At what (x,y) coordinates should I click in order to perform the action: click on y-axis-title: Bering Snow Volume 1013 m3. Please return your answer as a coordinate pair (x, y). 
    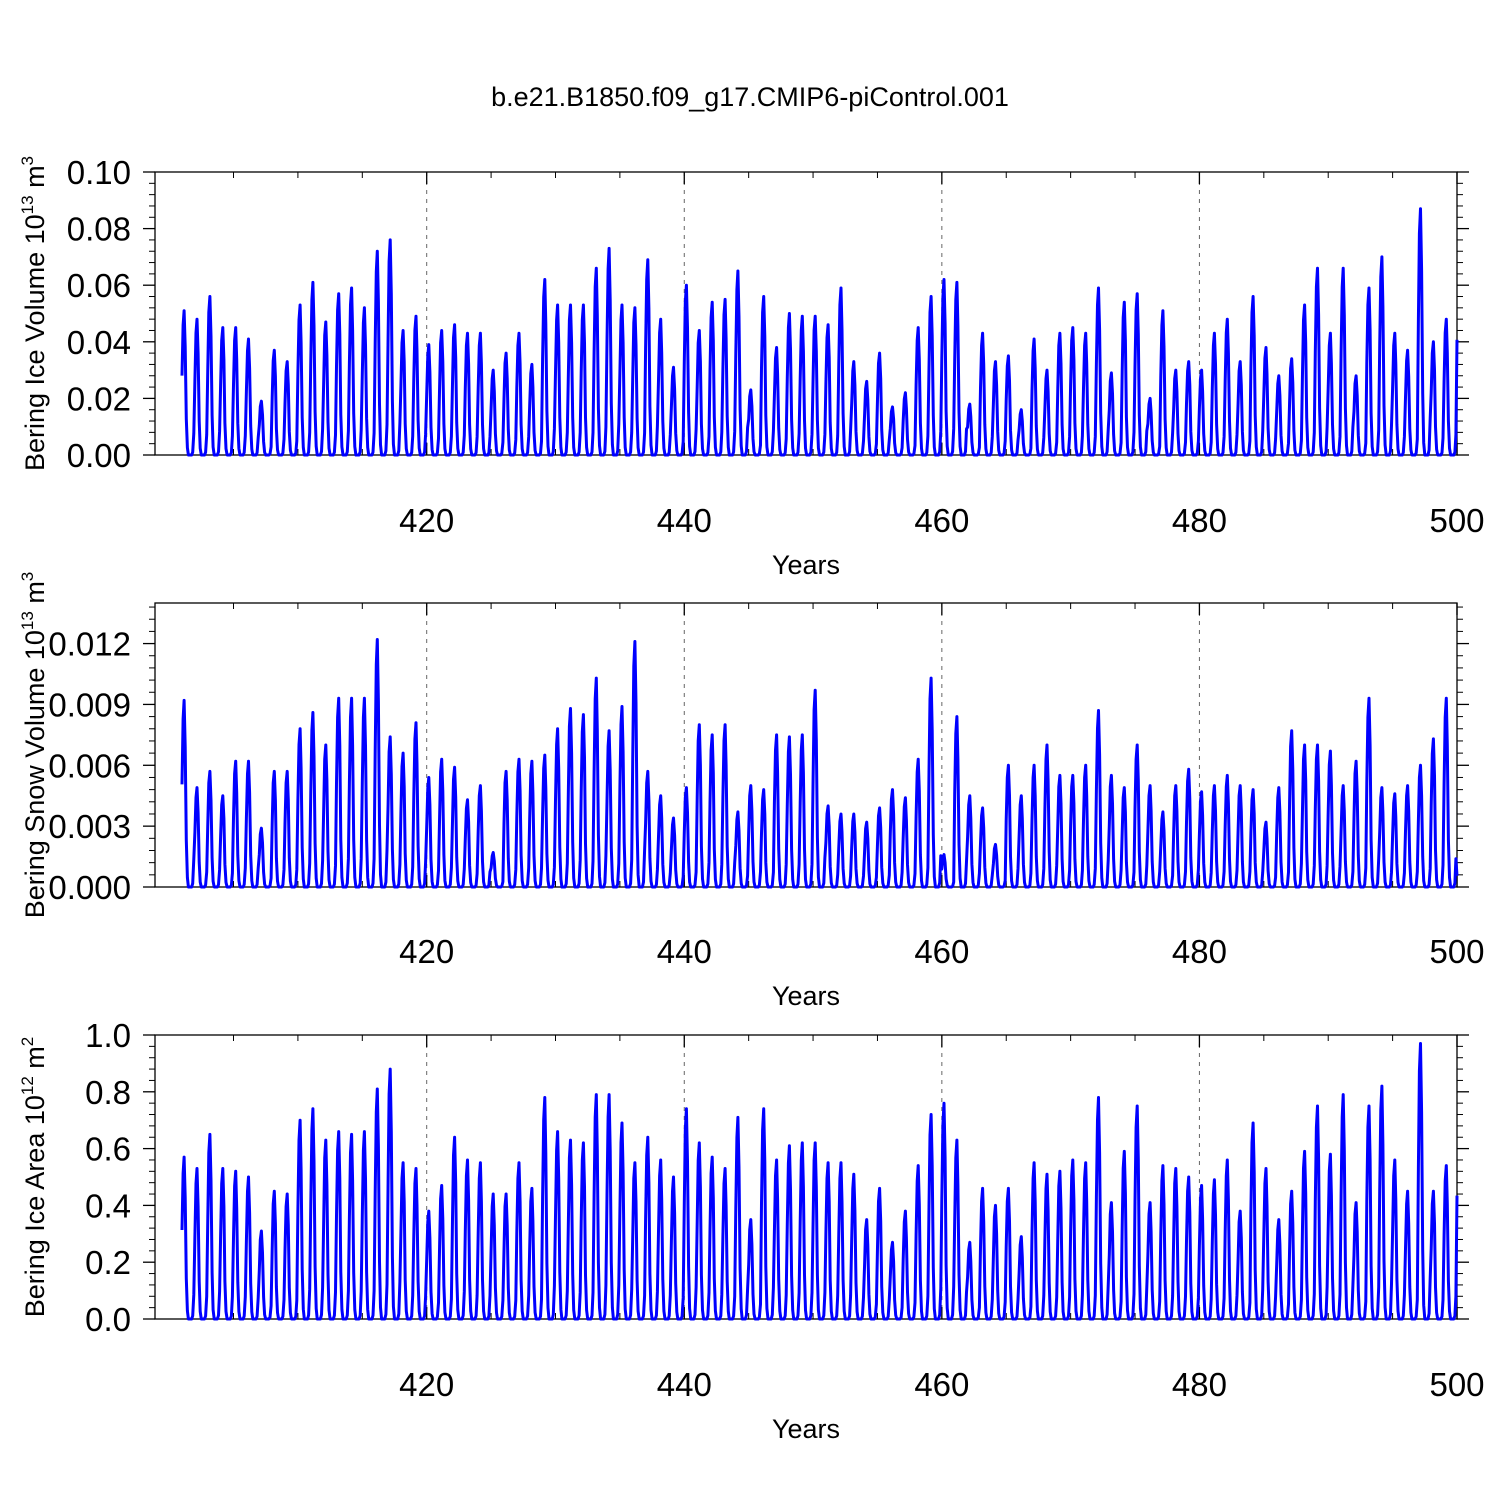
    Looking at the image, I should click on (34, 745).